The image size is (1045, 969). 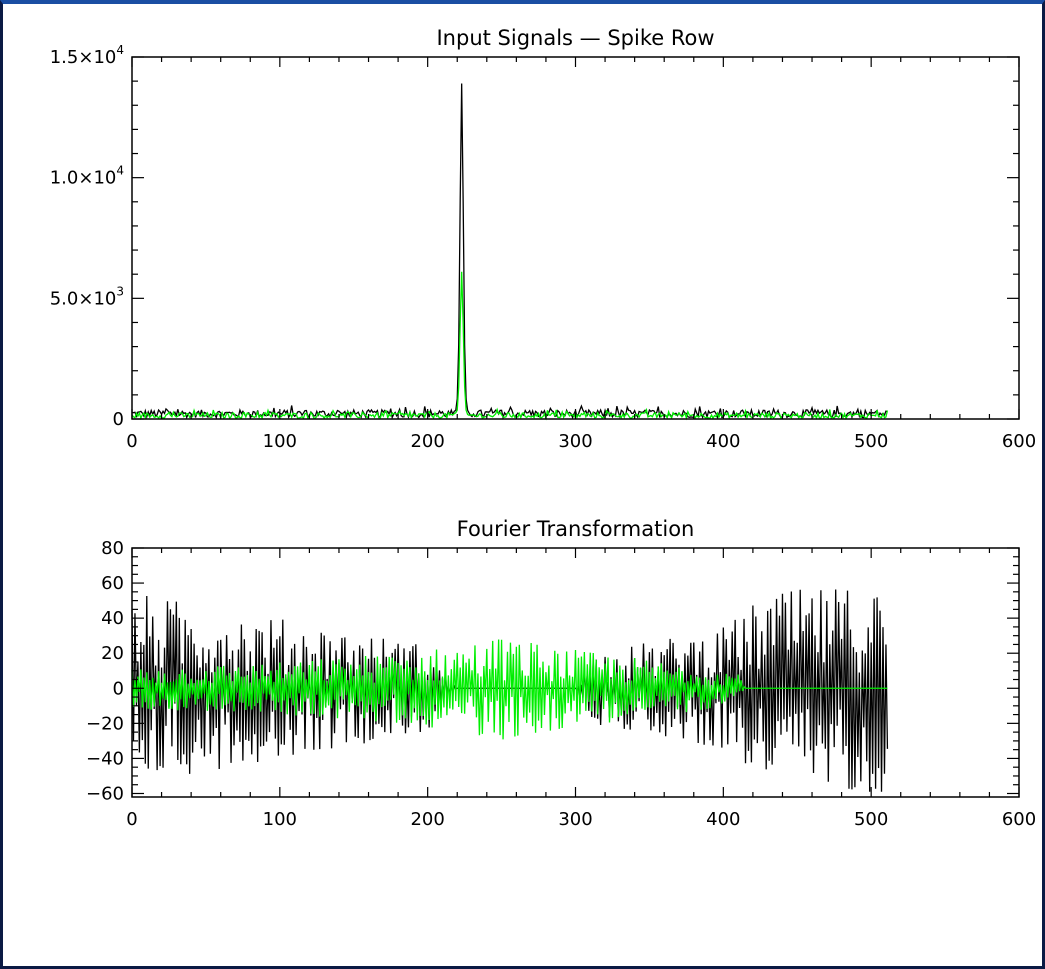 What do you see at coordinates (87, 296) in the screenshot?
I see `y-tick-label: 5.0×10³` at bounding box center [87, 296].